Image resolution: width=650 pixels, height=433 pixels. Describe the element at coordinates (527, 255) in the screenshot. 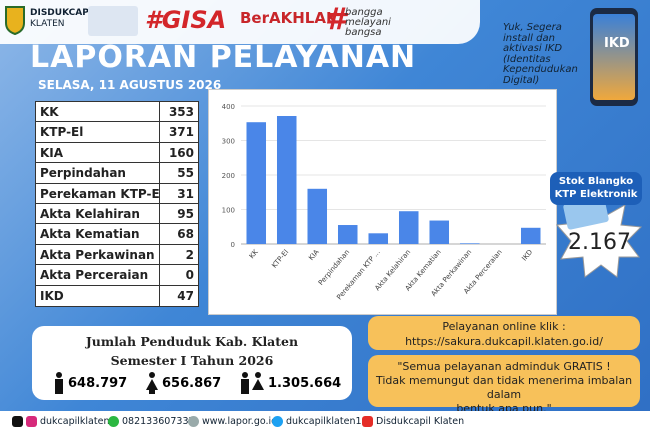

I see `x-tick-label: IKD` at that location.